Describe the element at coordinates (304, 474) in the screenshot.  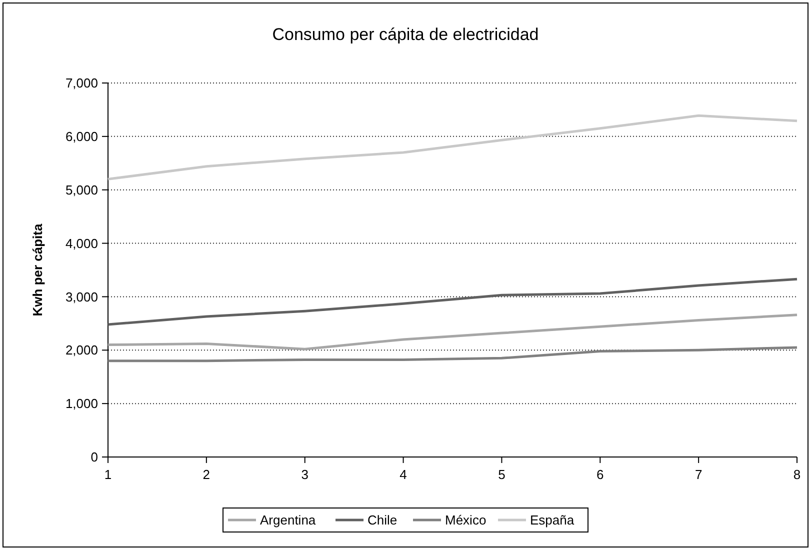
I see `x-tick-label: 3` at that location.